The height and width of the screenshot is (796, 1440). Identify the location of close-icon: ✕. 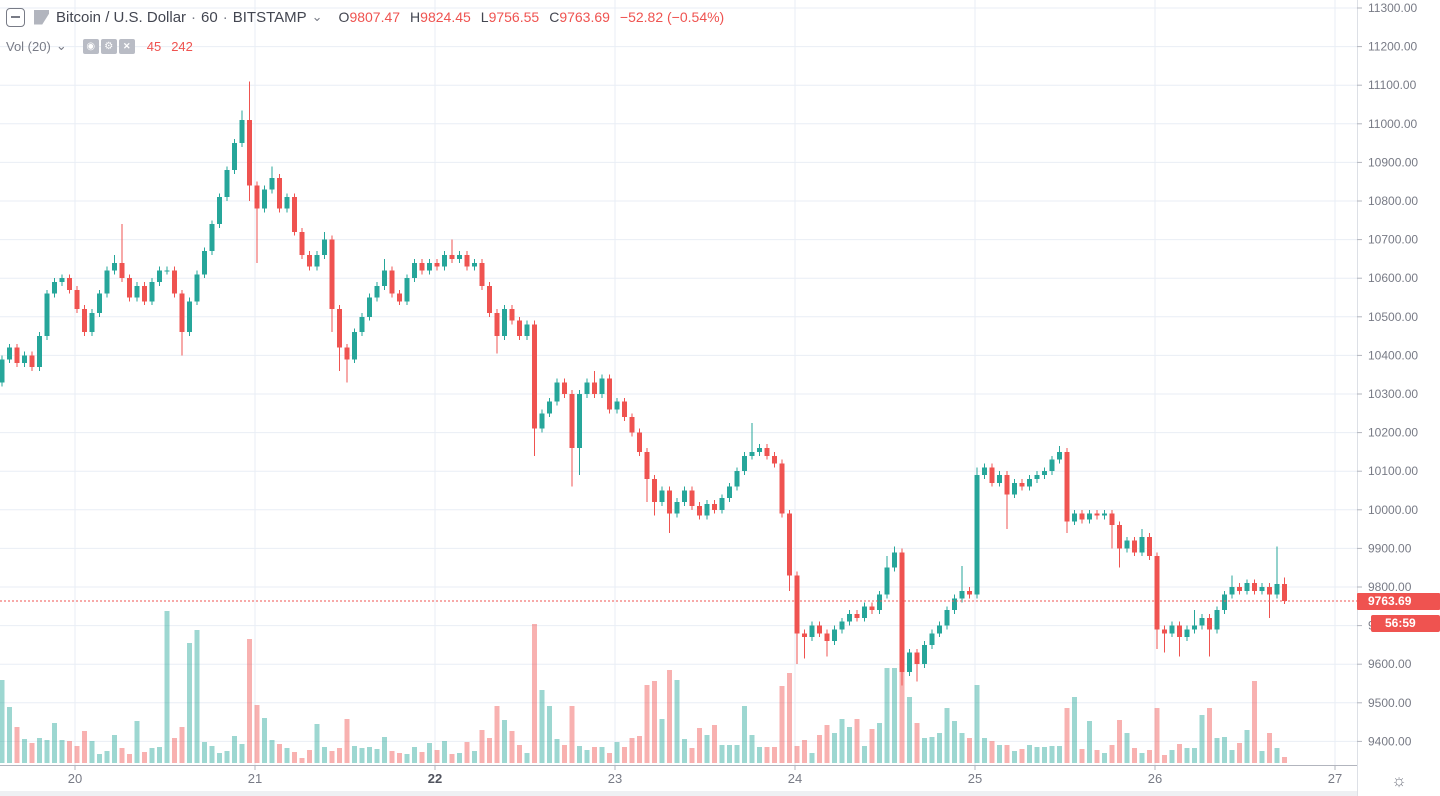
(126, 46).